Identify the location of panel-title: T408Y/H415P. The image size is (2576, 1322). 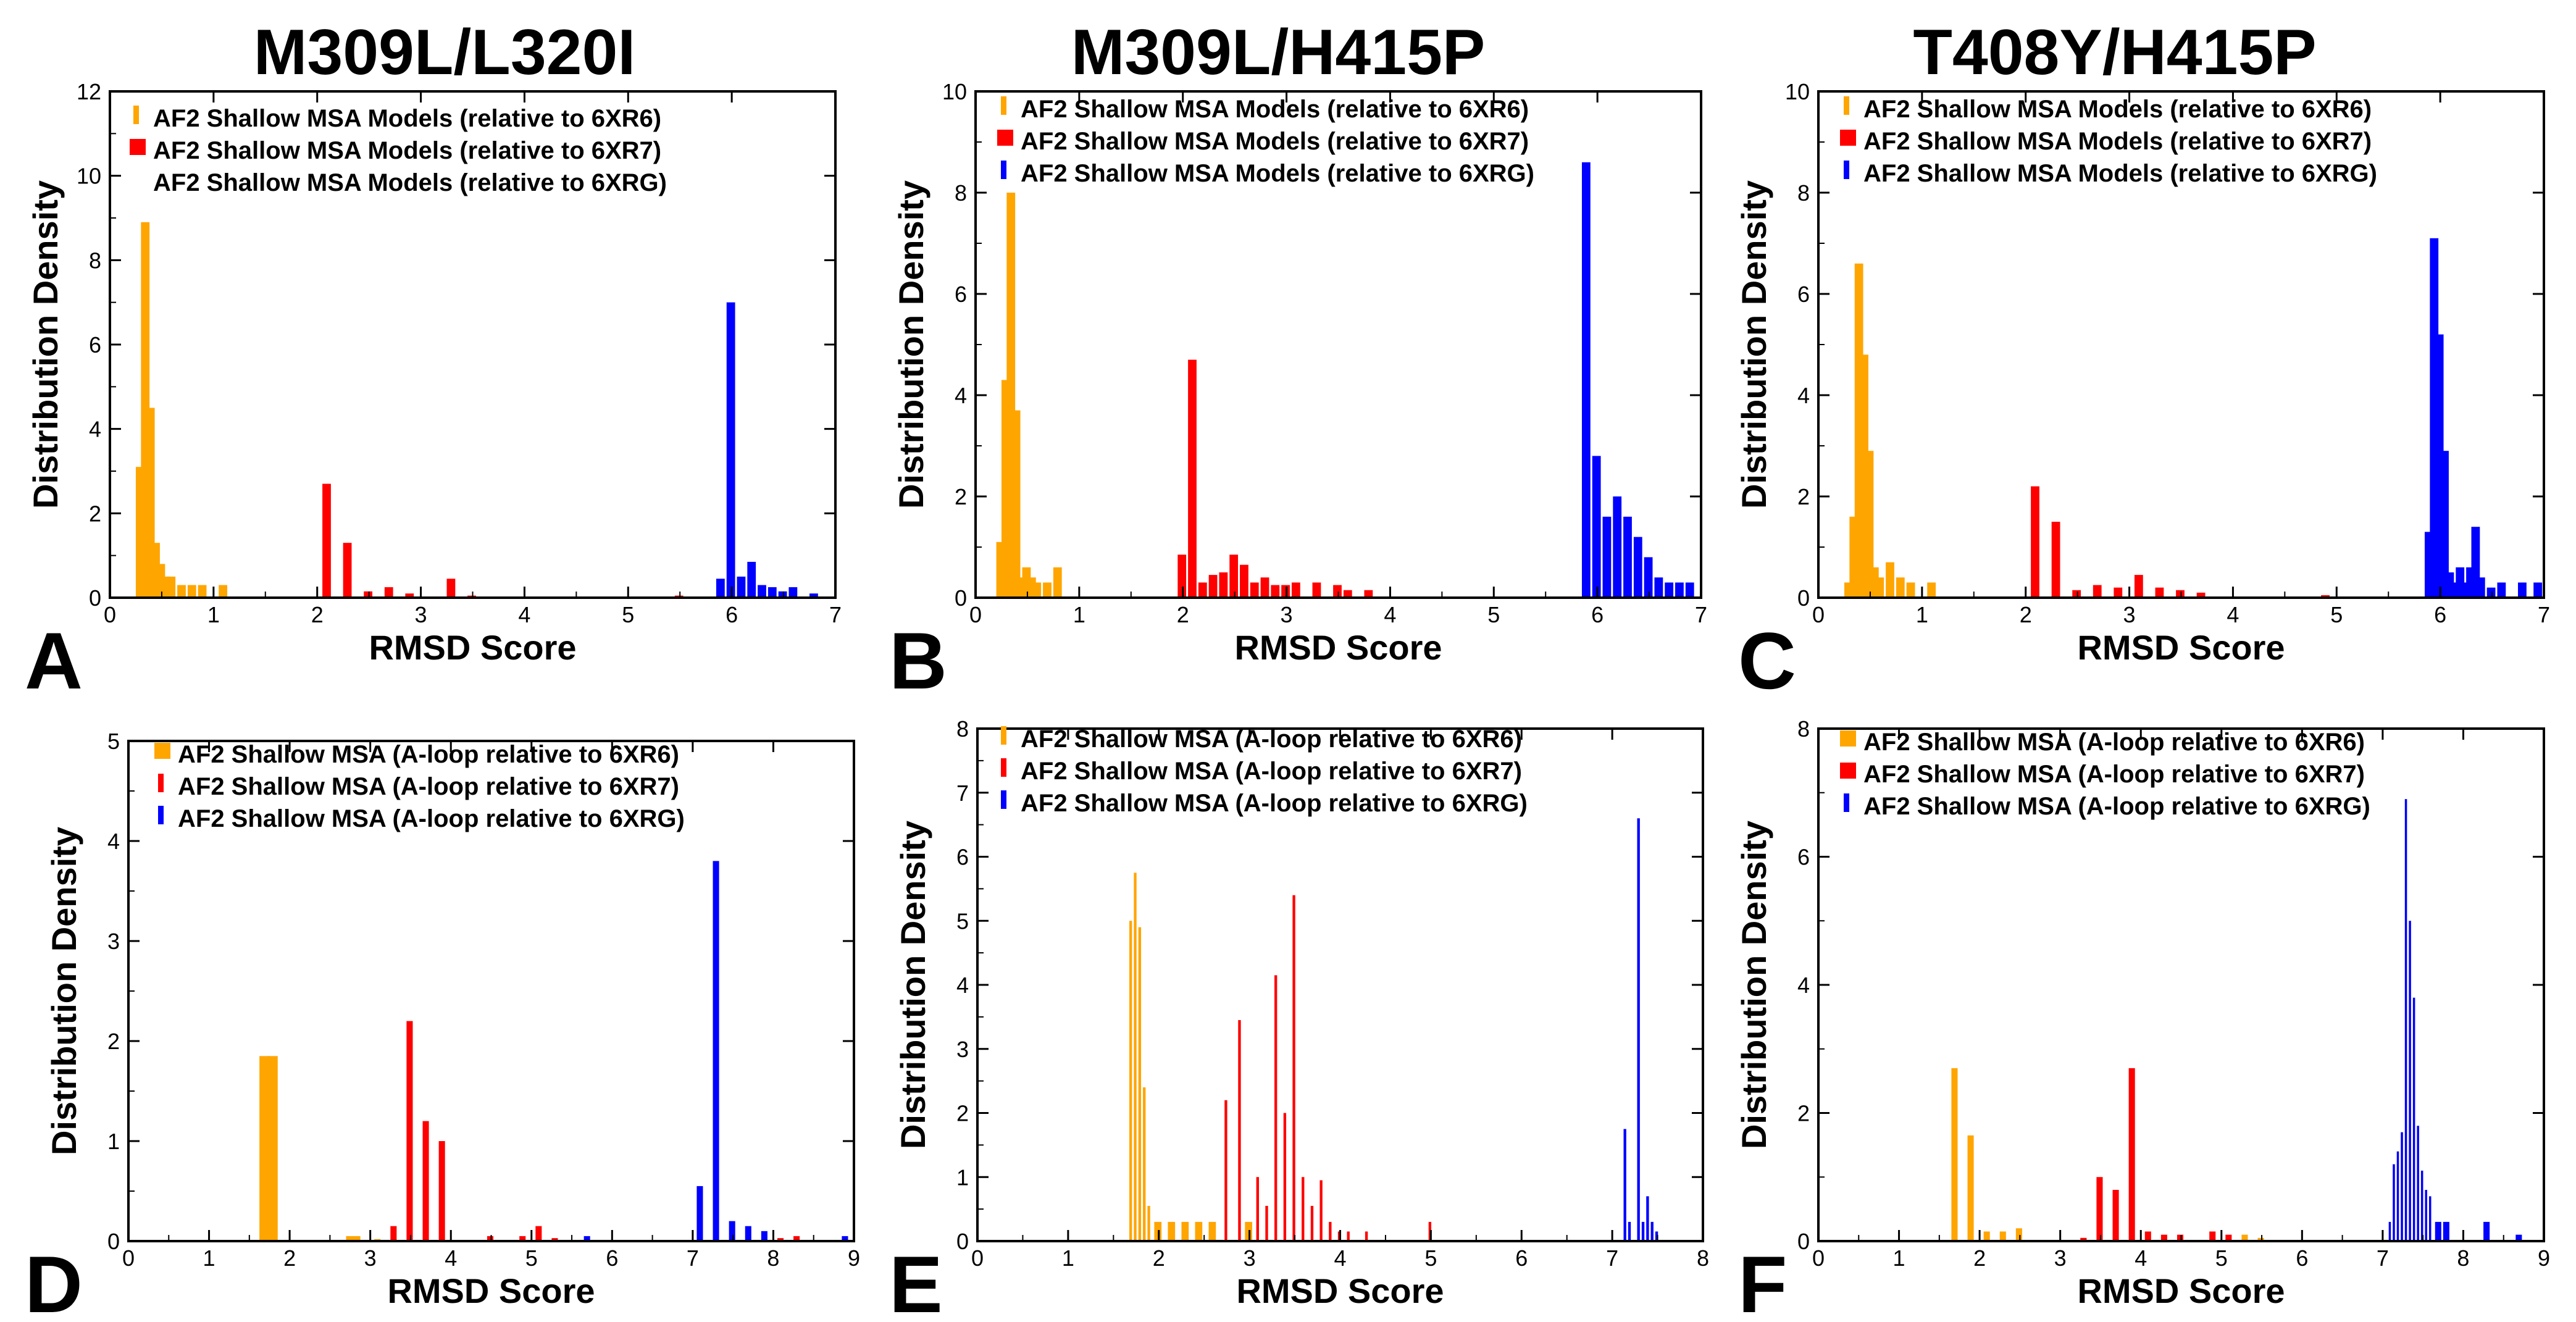
(2114, 52).